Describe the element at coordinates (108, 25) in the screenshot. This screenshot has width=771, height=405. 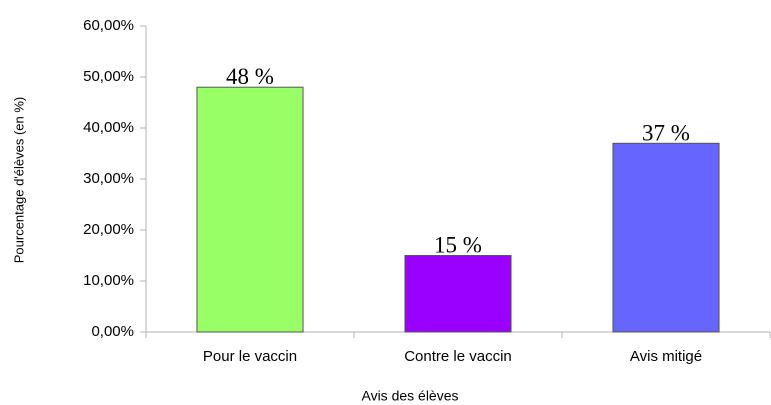
I see `y-tick-label: 60,00%` at that location.